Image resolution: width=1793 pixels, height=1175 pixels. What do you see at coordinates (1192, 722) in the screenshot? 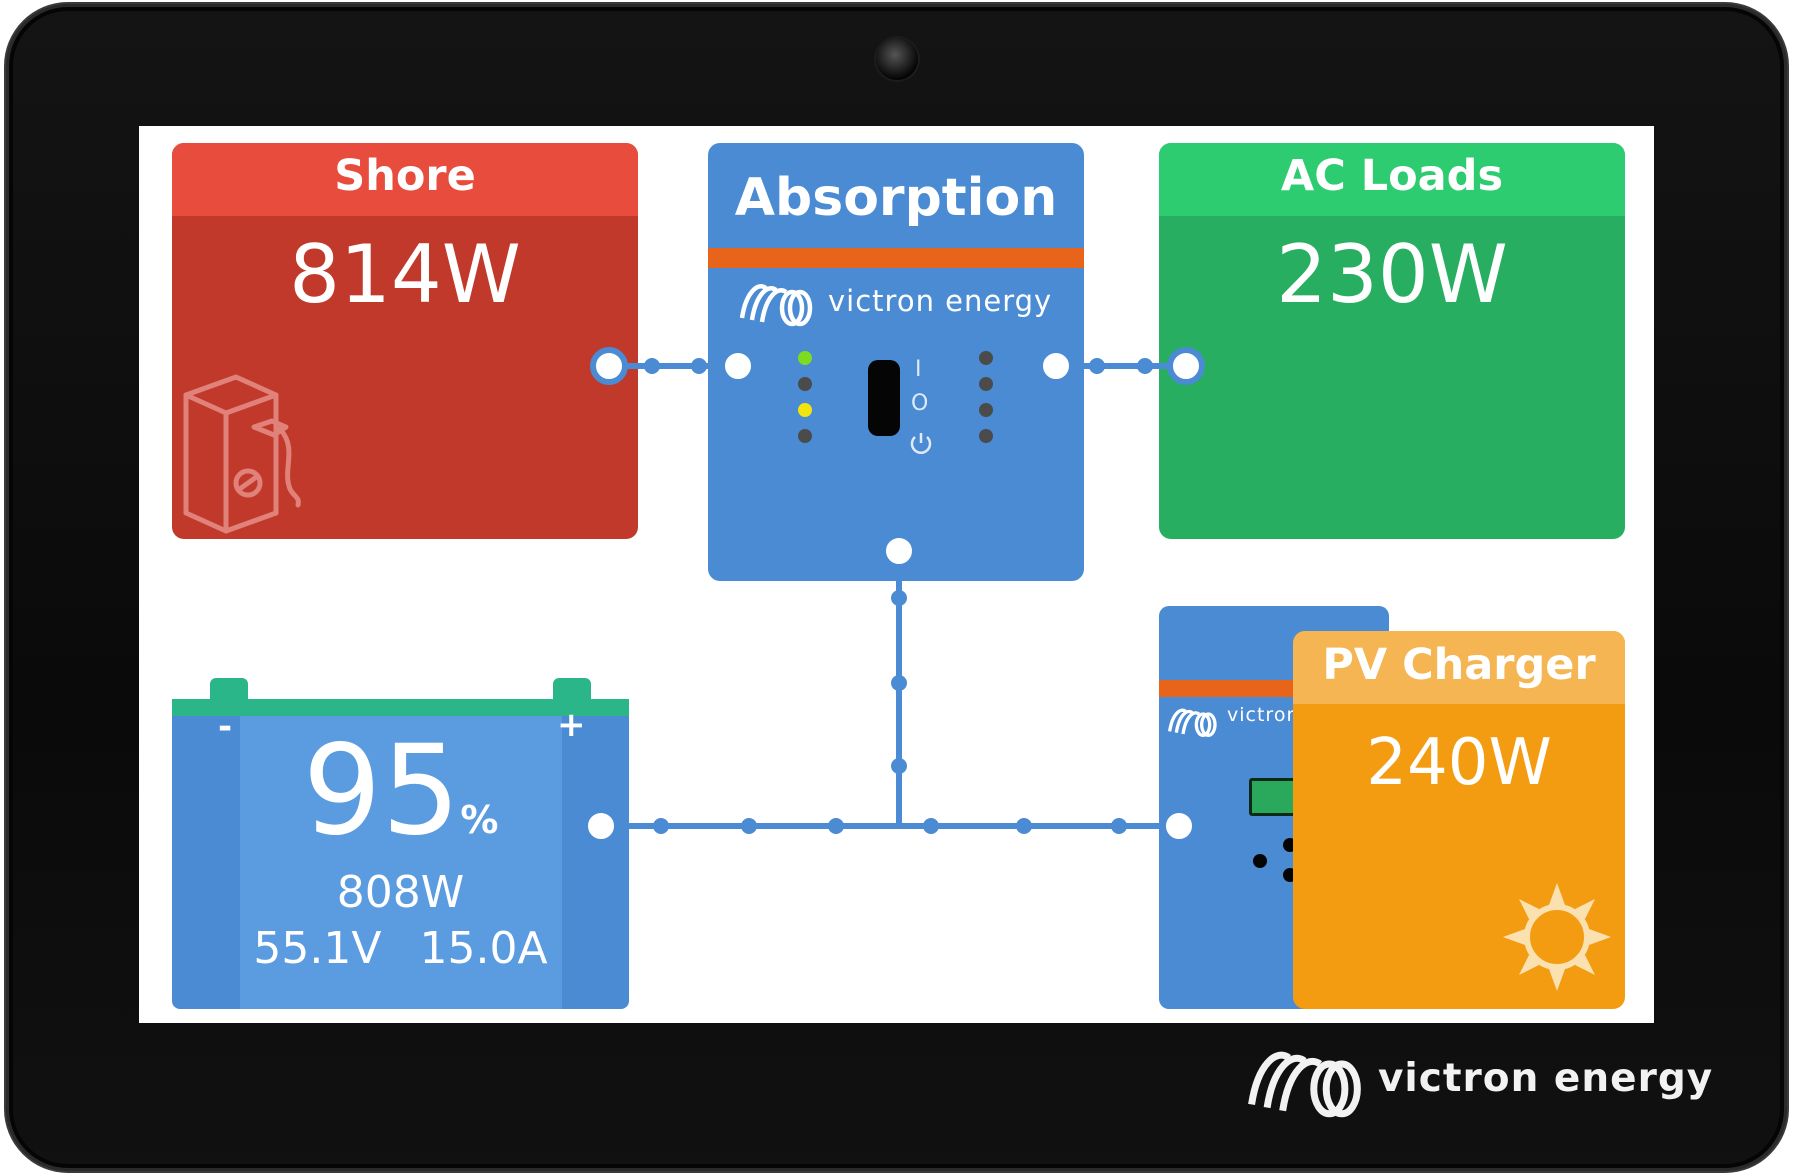
I see `mppt-victron-logo-icon` at bounding box center [1192, 722].